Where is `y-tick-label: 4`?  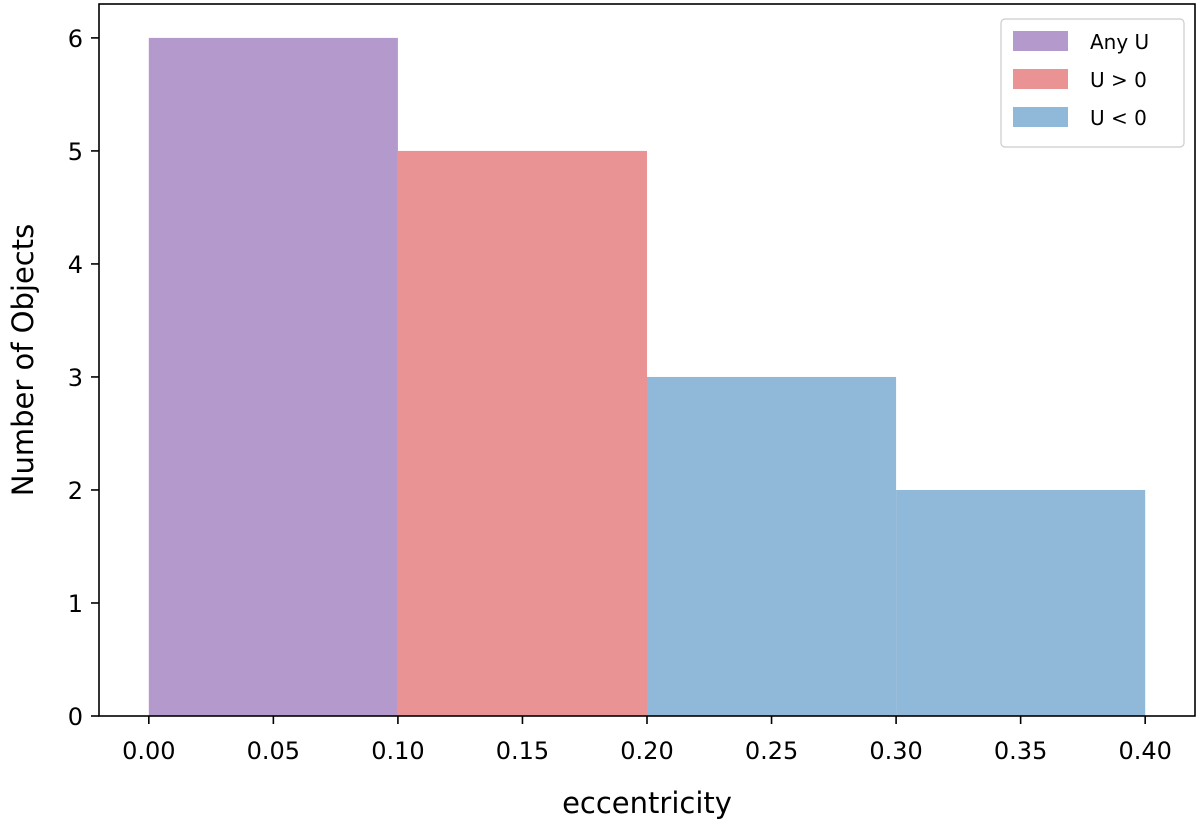 y-tick-label: 4 is located at coordinates (75, 265).